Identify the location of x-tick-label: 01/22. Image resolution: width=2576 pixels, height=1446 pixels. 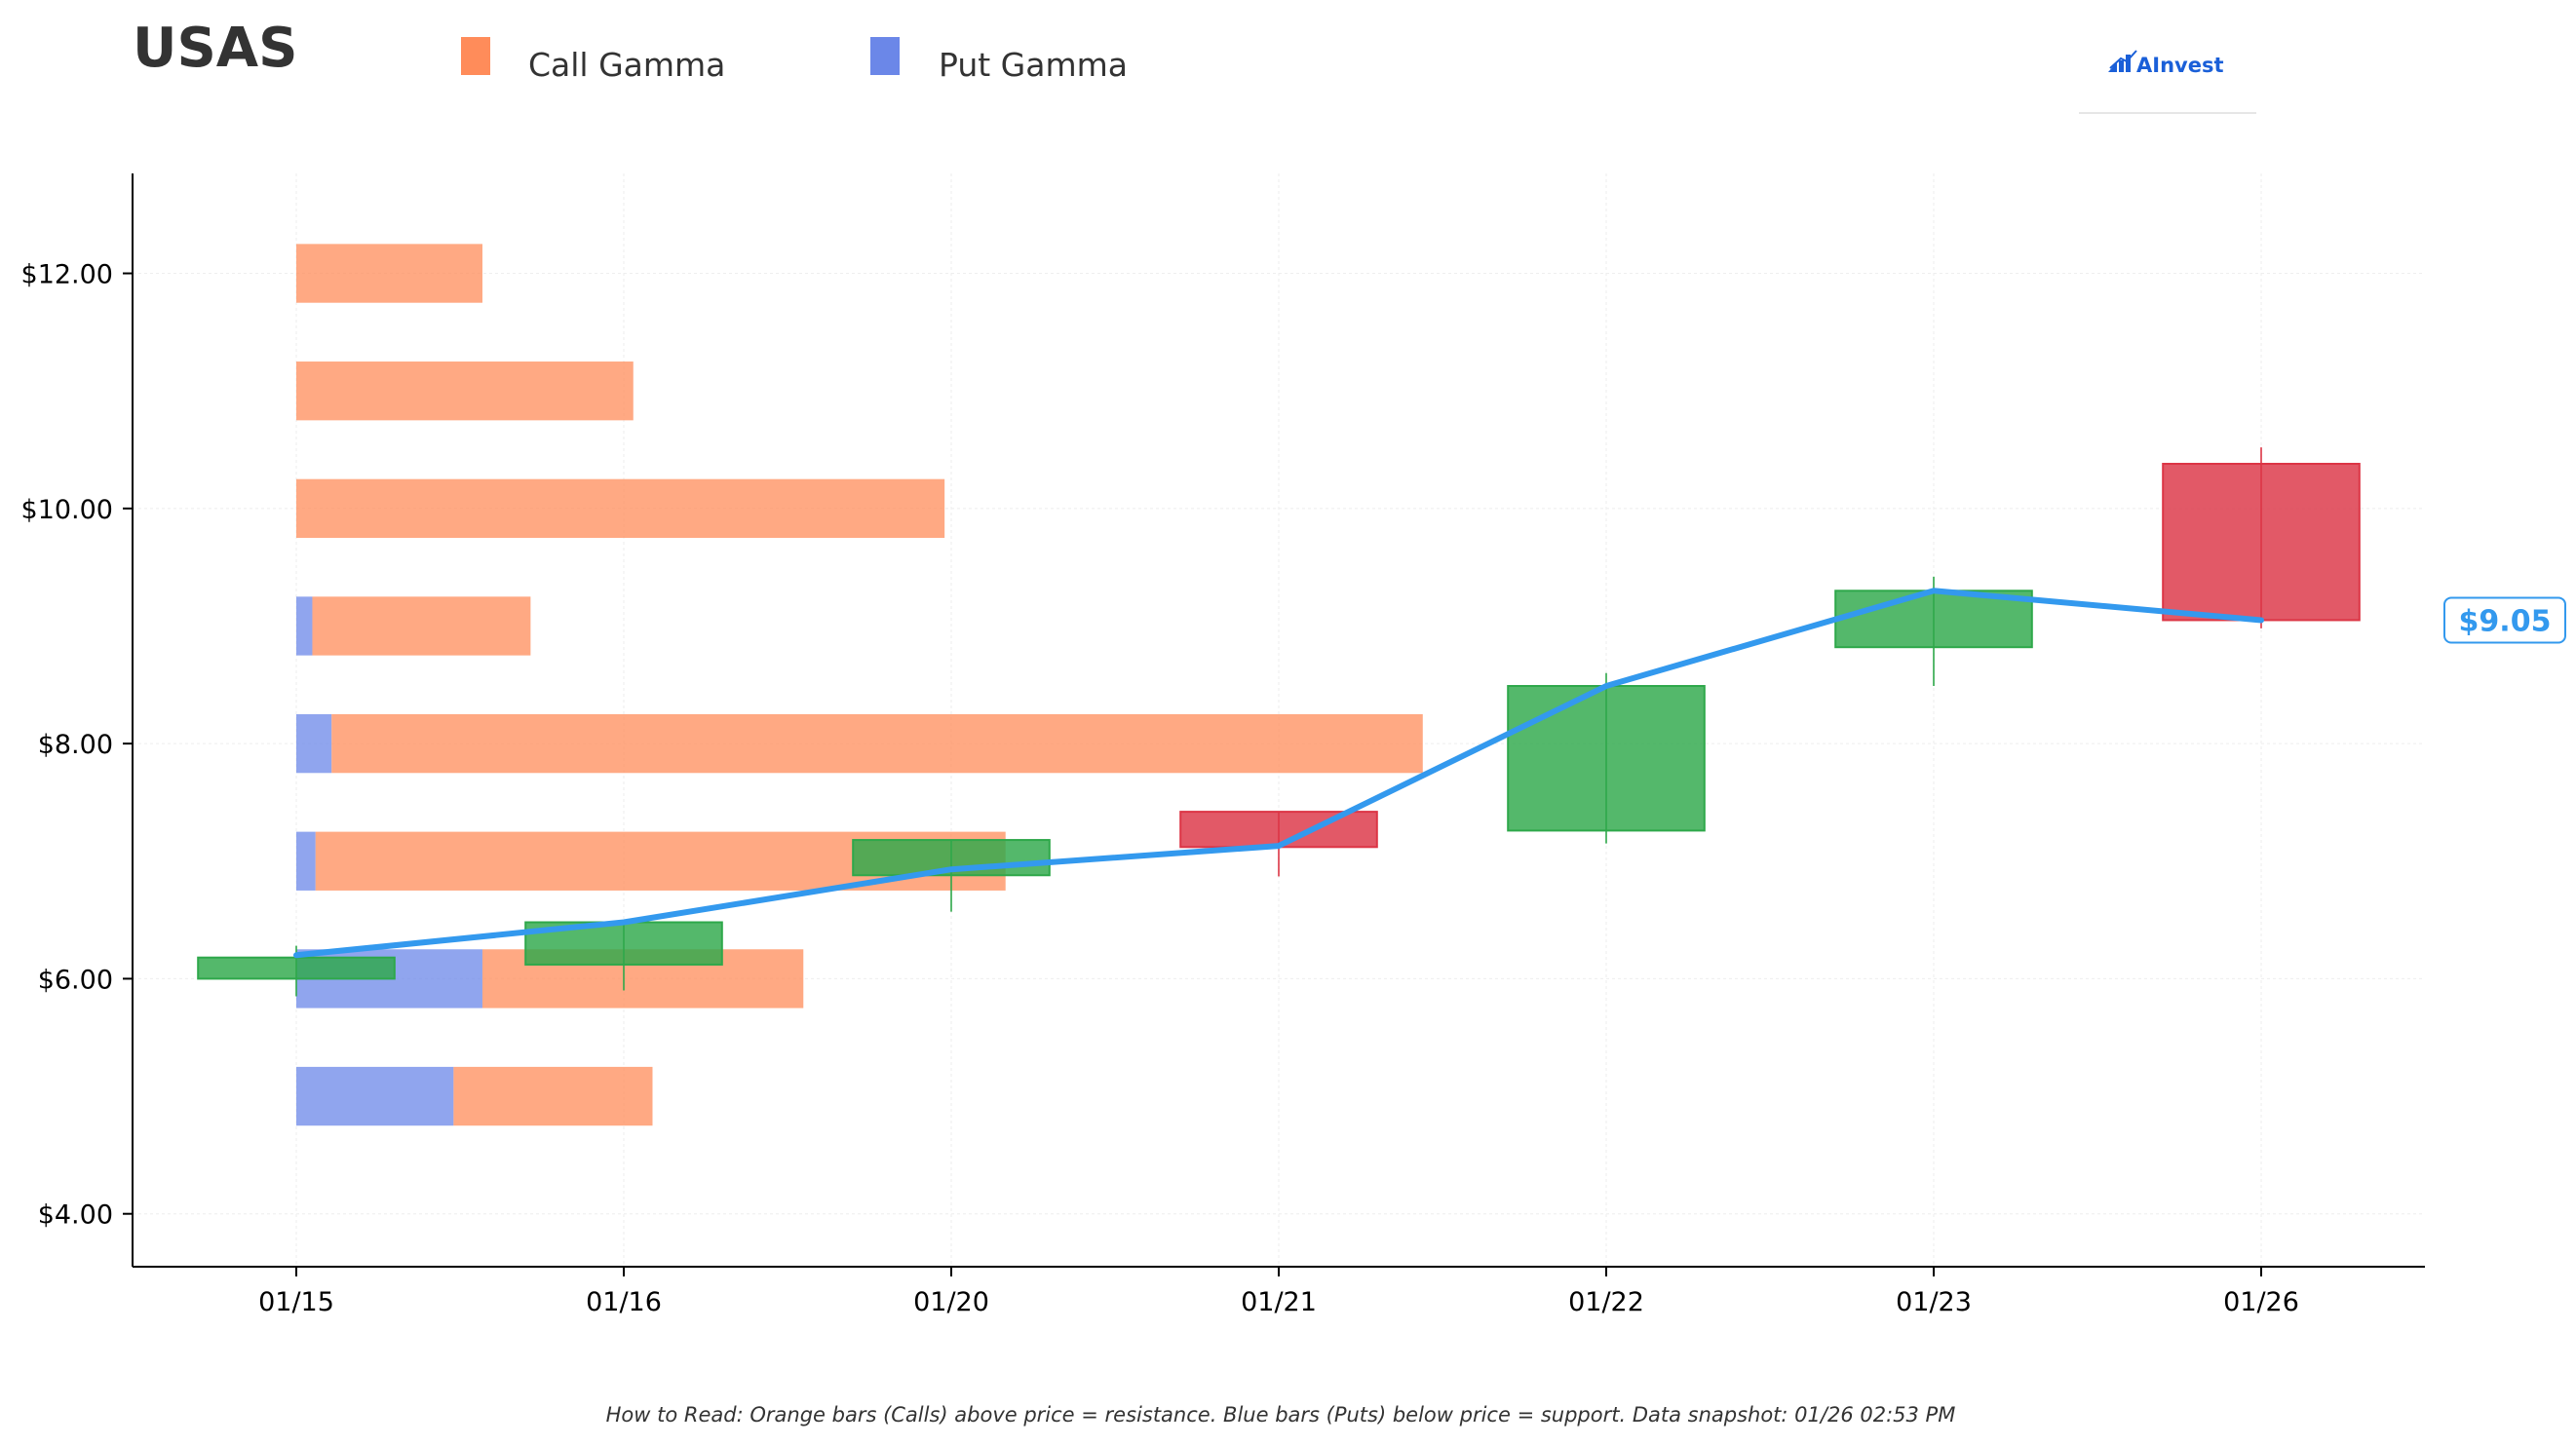
(1606, 1302).